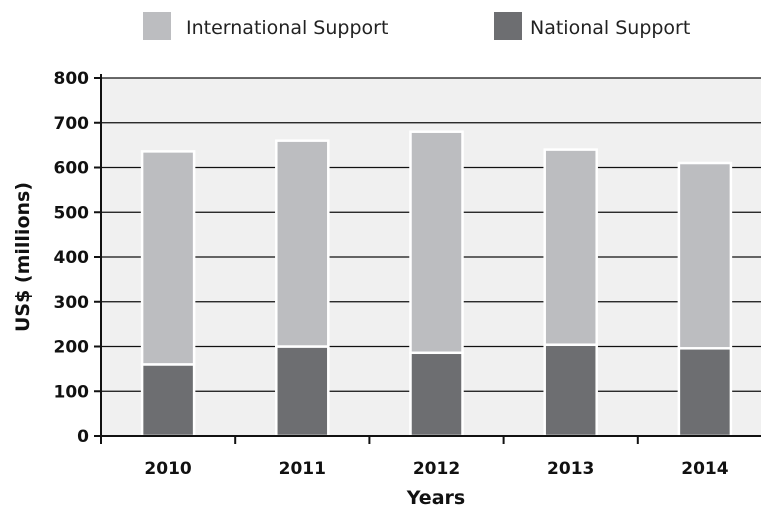 This screenshot has width=761, height=509. What do you see at coordinates (72, 79) in the screenshot?
I see `y-tick-label: 800` at bounding box center [72, 79].